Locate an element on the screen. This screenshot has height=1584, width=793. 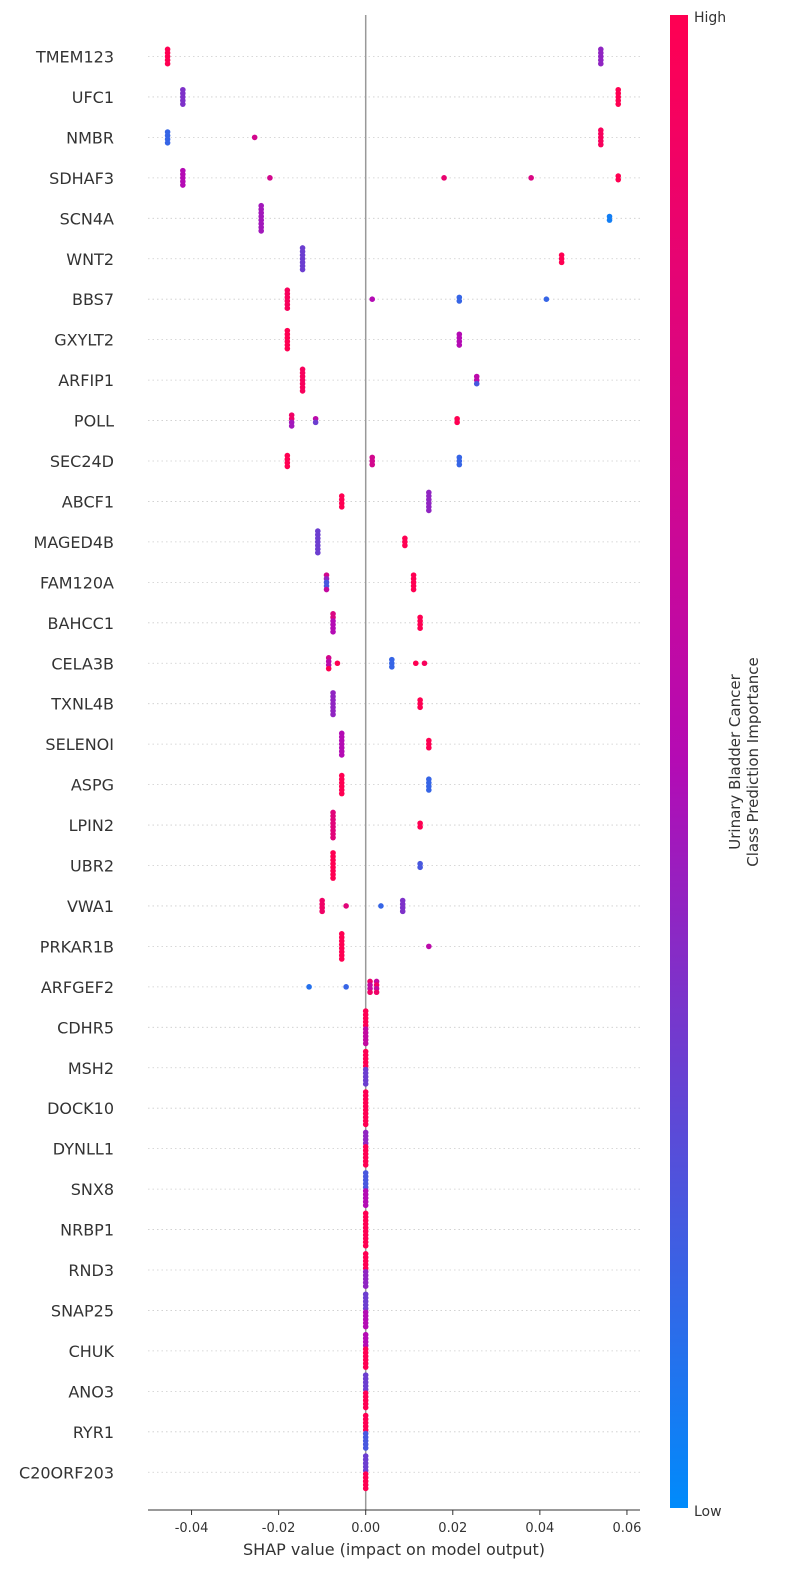
feature-label: NMBR is located at coordinates (90, 137).